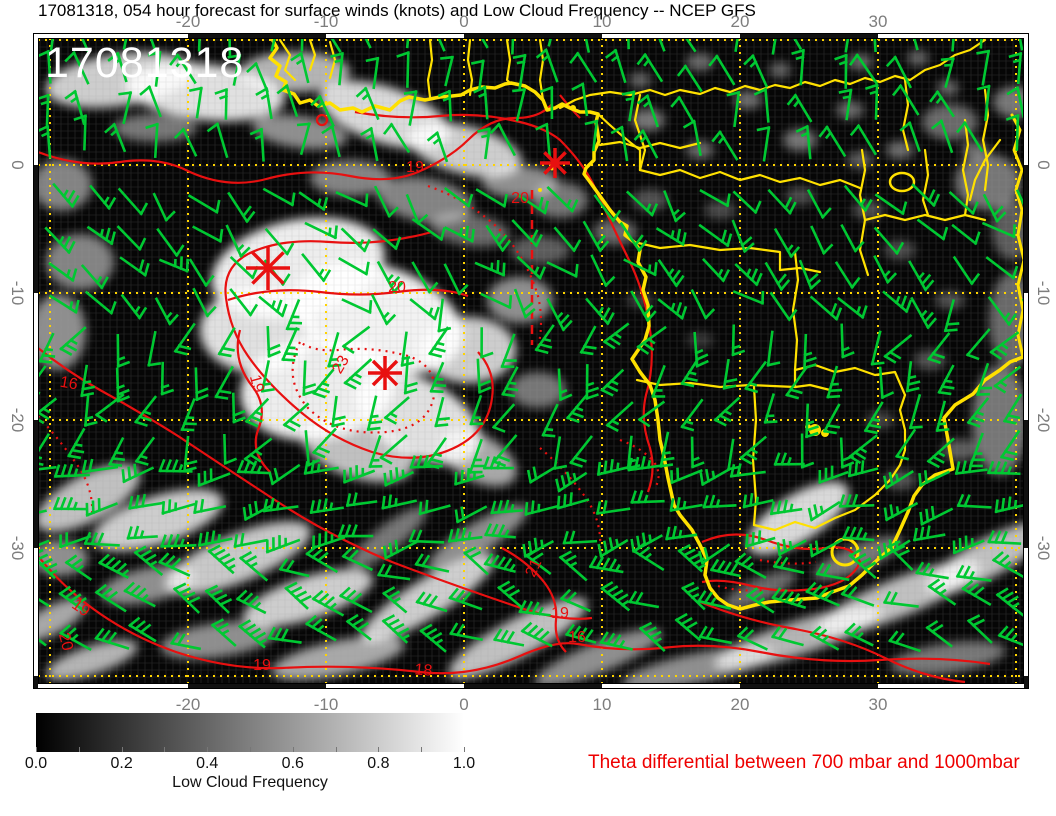  I want to click on contour-label: 21, so click(533, 567).